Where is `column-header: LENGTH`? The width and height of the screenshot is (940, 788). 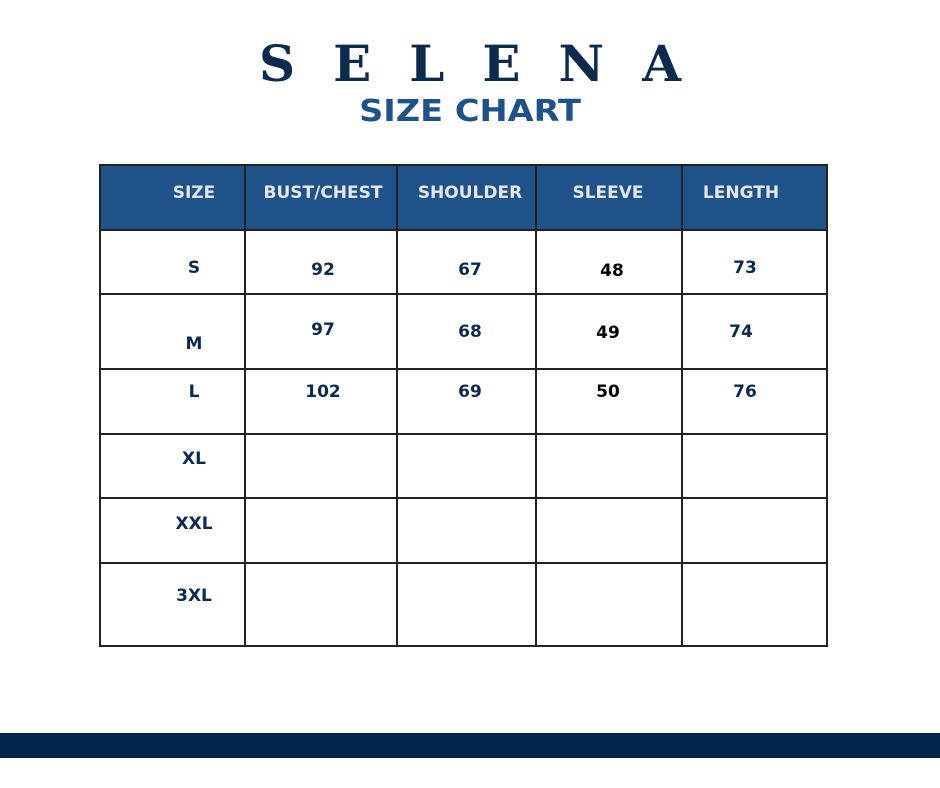 column-header: LENGTH is located at coordinates (741, 193).